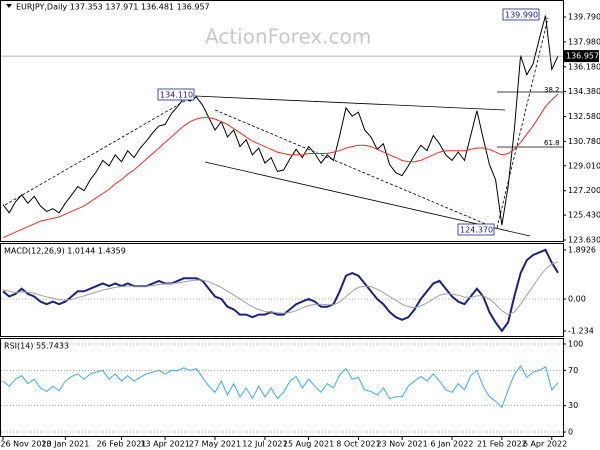 This screenshot has width=600, height=450. Describe the element at coordinates (122, 444) in the screenshot. I see `x-tick-label: 26 Feb 2021` at that location.